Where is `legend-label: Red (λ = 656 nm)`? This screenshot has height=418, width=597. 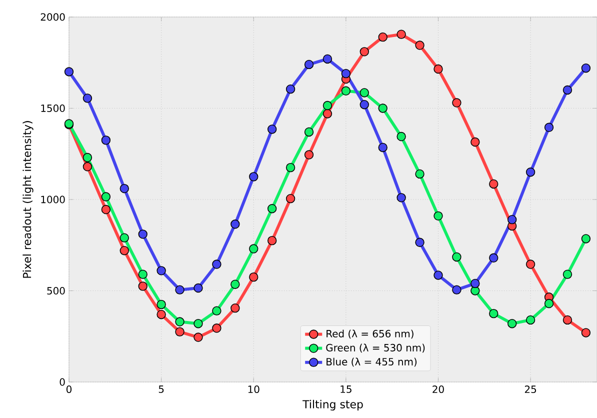 legend-label: Red (λ = 656 nm) is located at coordinates (370, 334).